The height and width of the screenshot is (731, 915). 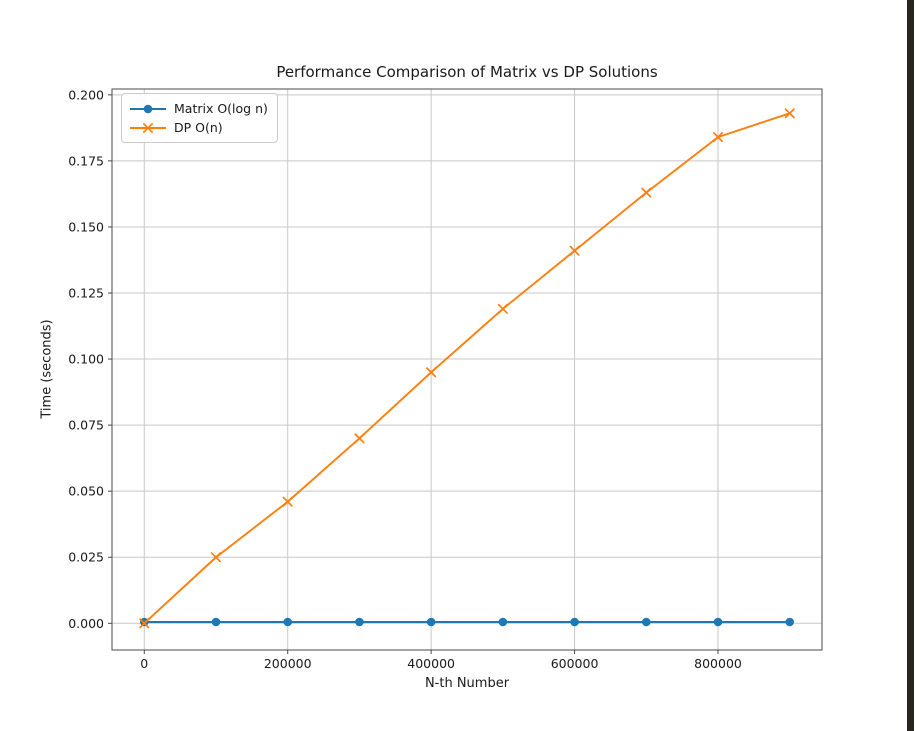 What do you see at coordinates (86, 293) in the screenshot?
I see `y-tick-label: 0.125` at bounding box center [86, 293].